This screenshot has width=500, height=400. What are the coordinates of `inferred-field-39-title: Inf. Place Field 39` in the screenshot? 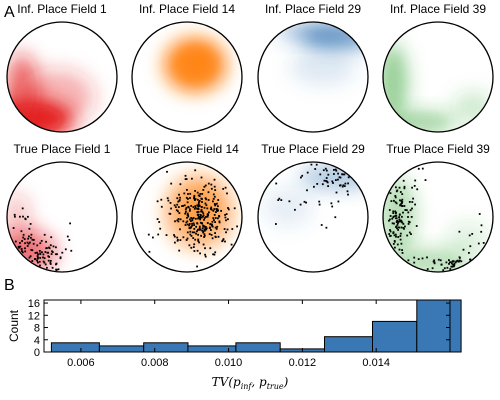 It's located at (438, 9).